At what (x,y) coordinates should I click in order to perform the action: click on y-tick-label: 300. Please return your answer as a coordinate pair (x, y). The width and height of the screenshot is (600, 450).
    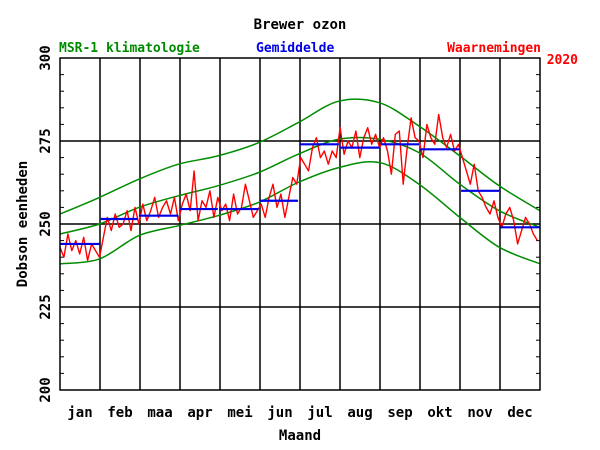
    Looking at the image, I should click on (46, 57).